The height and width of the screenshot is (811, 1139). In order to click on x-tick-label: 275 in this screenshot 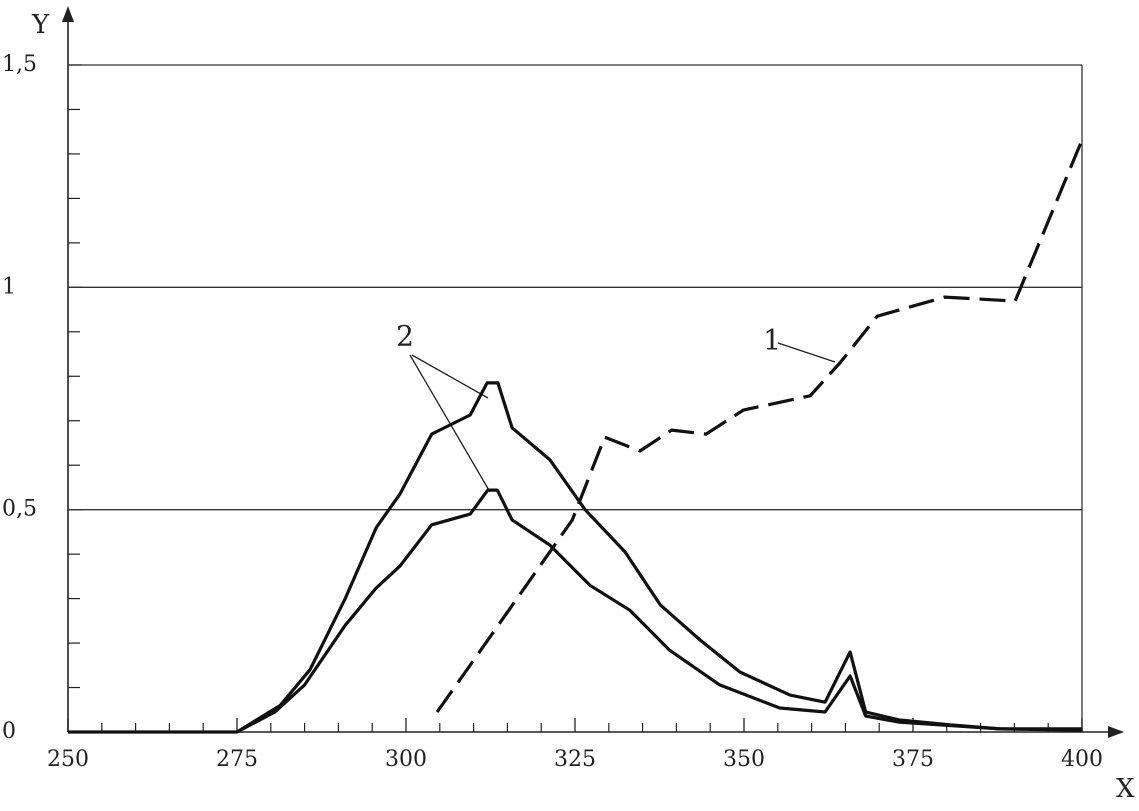, I will do `click(237, 759)`.